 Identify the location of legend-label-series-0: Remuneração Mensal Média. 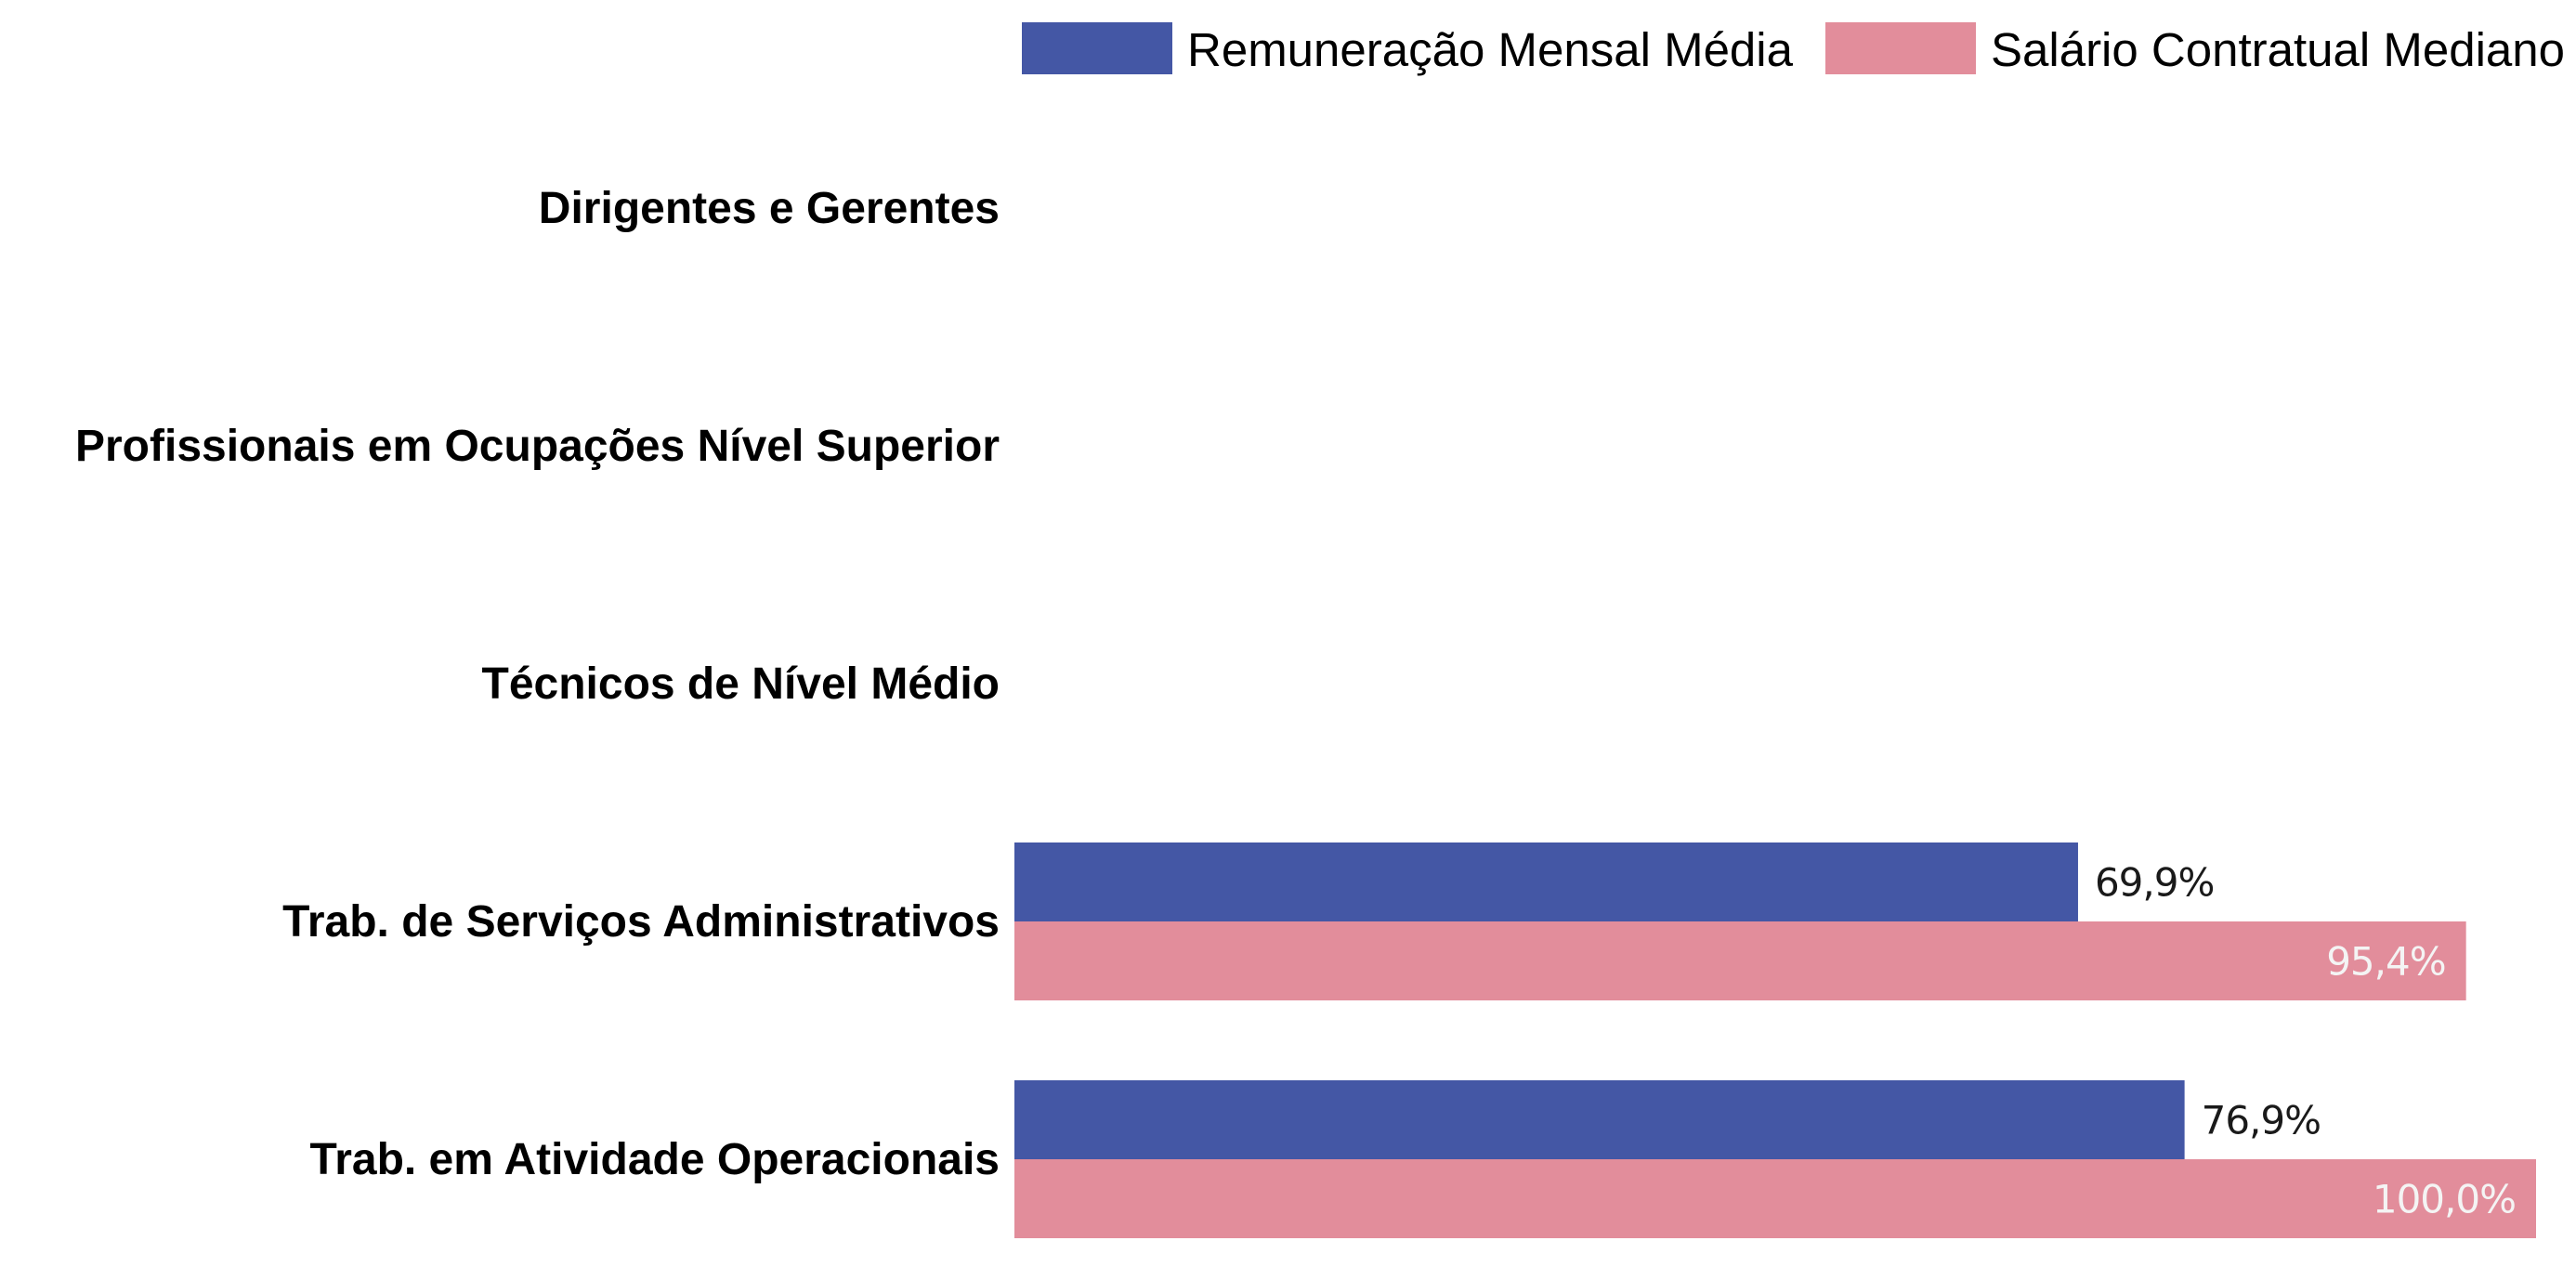
(1490, 50).